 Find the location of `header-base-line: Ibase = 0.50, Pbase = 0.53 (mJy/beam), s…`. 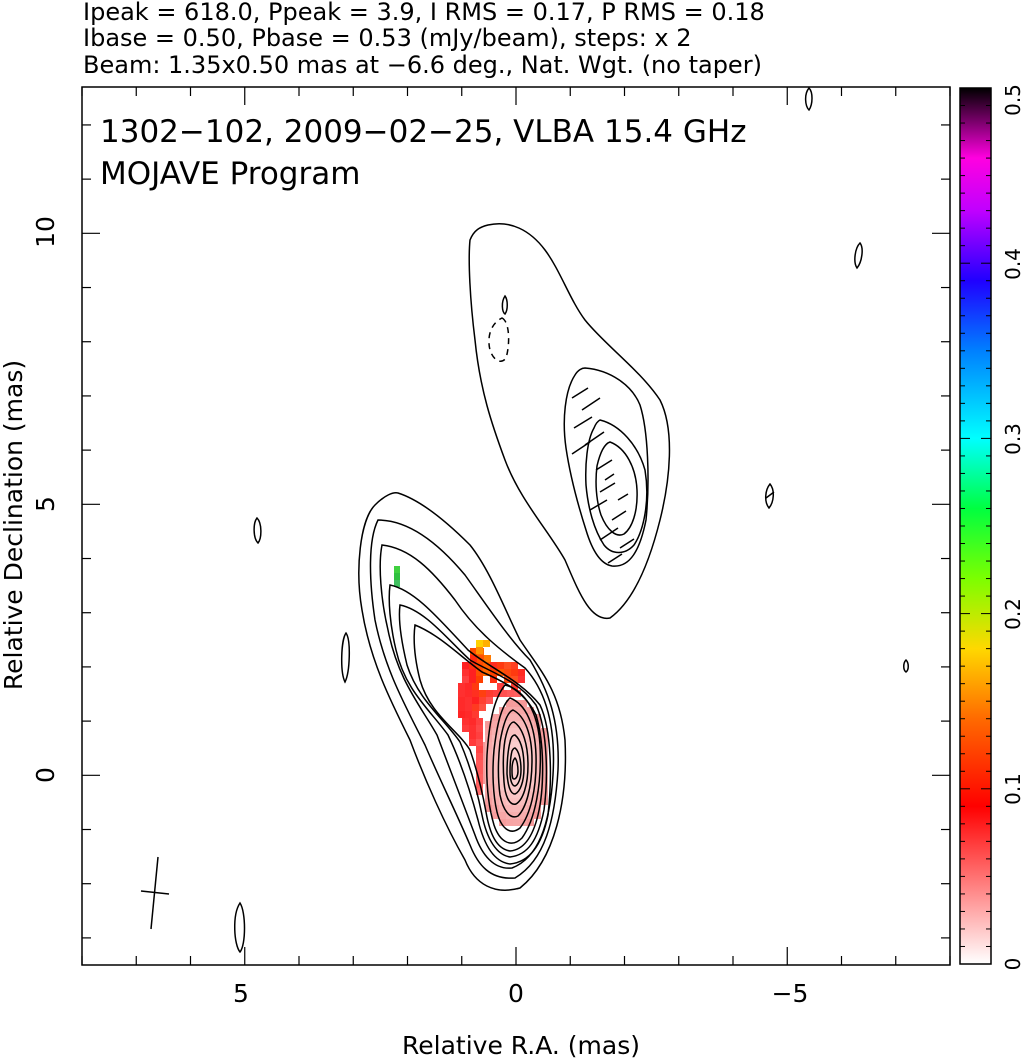

header-base-line: Ibase = 0.50, Pbase = 0.53 (mJy/beam), s… is located at coordinates (387, 38).